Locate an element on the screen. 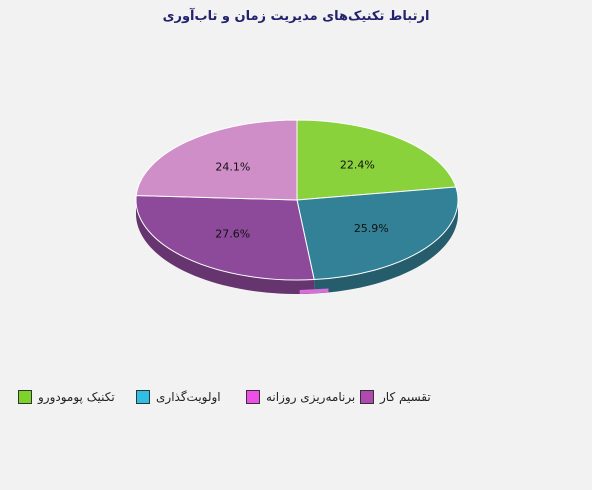 This screenshot has height=490, width=592. legend-label: تقسیم کار is located at coordinates (405, 397).